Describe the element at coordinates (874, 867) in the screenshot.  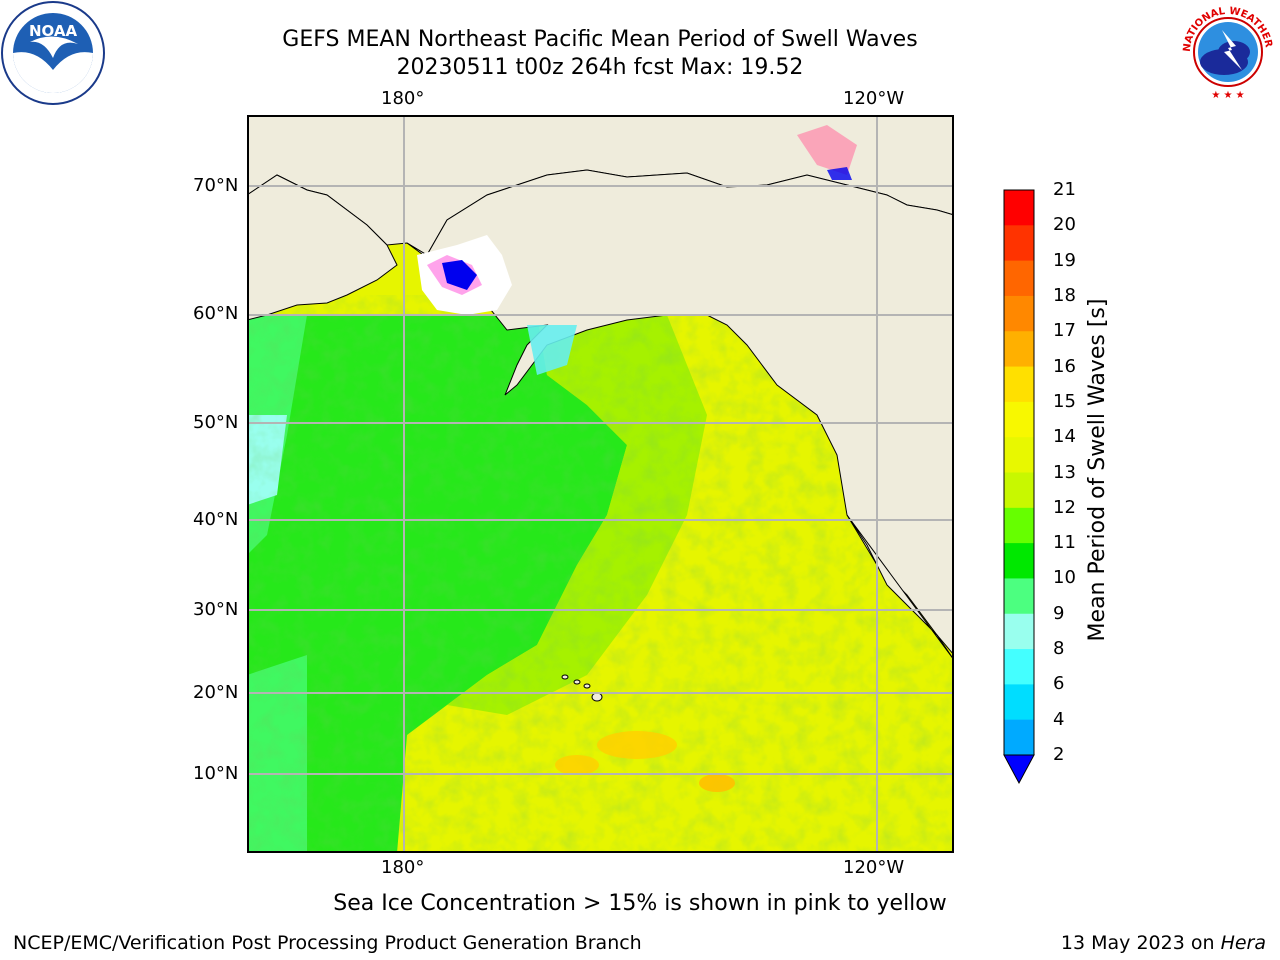
I see `lon-label-bottom-120w: 120°W` at that location.